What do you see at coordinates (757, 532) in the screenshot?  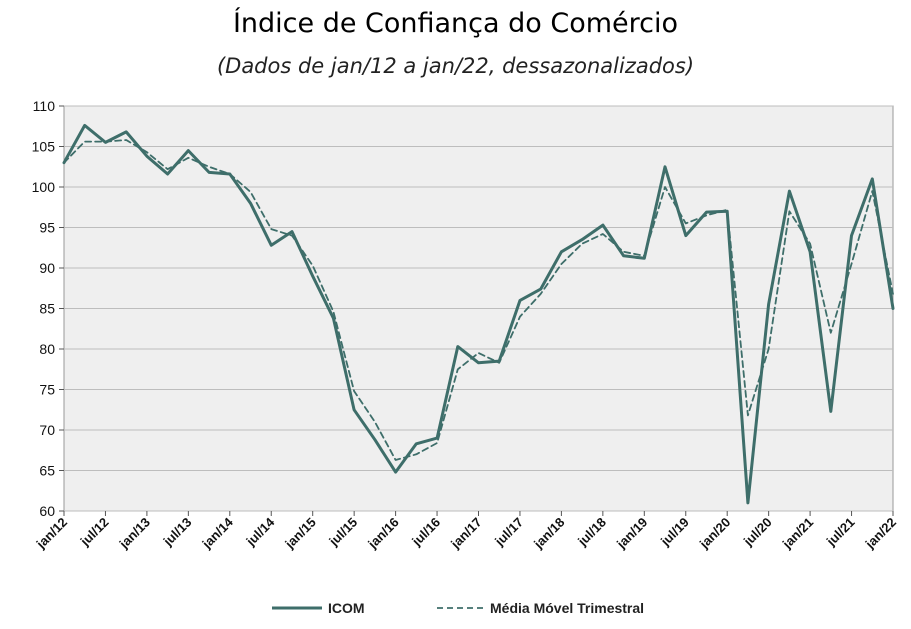 I see `x-tick-label: jul/20` at bounding box center [757, 532].